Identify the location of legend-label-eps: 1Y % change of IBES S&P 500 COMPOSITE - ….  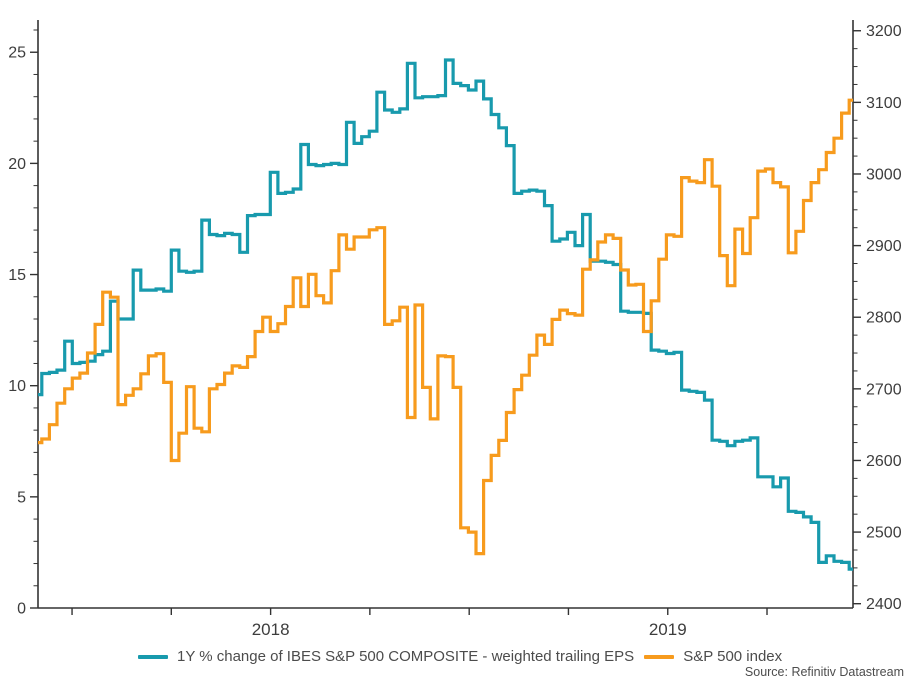
(406, 656).